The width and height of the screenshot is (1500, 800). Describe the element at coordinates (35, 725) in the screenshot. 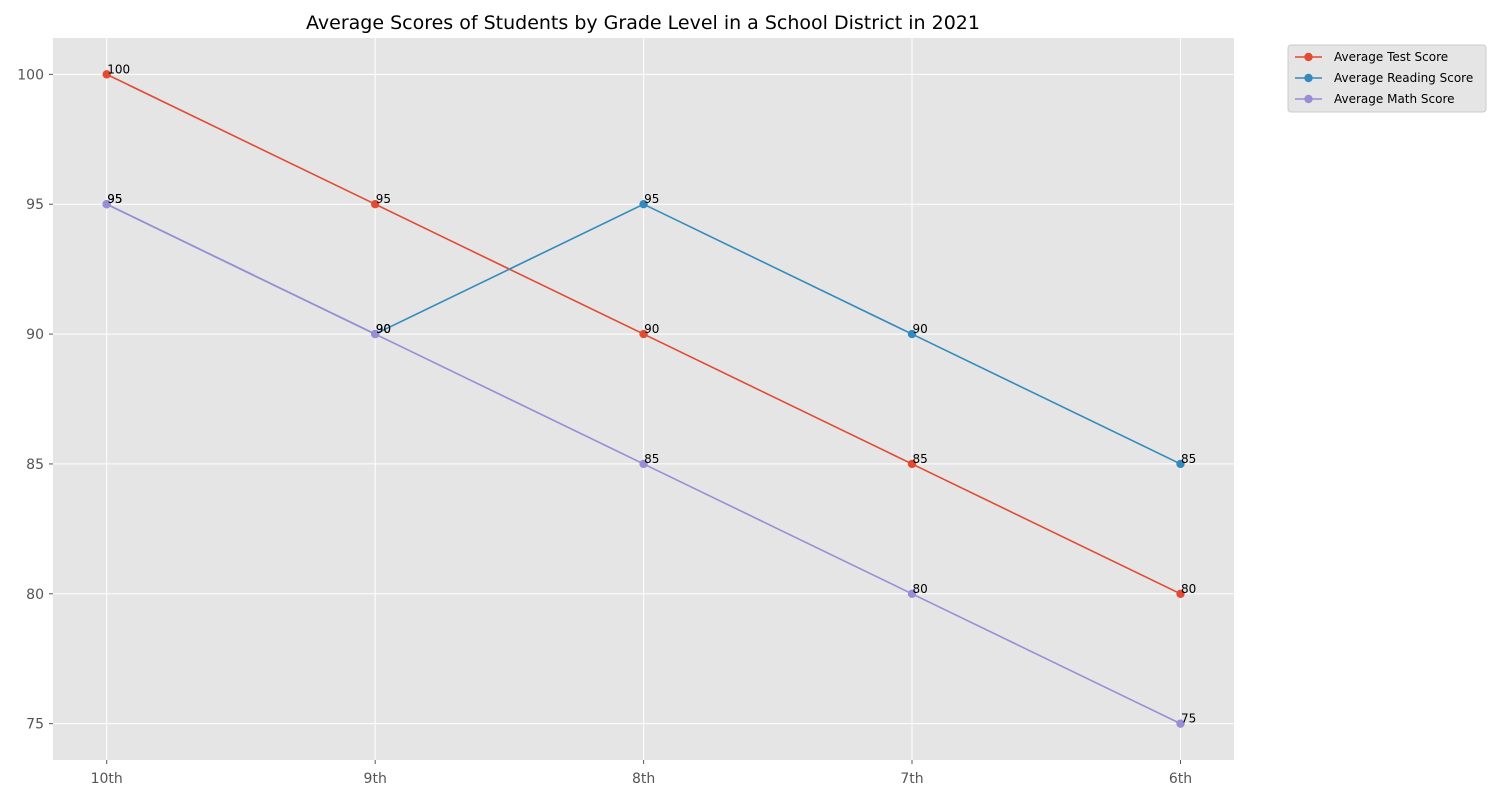

I see `y-tick-label: 75` at that location.